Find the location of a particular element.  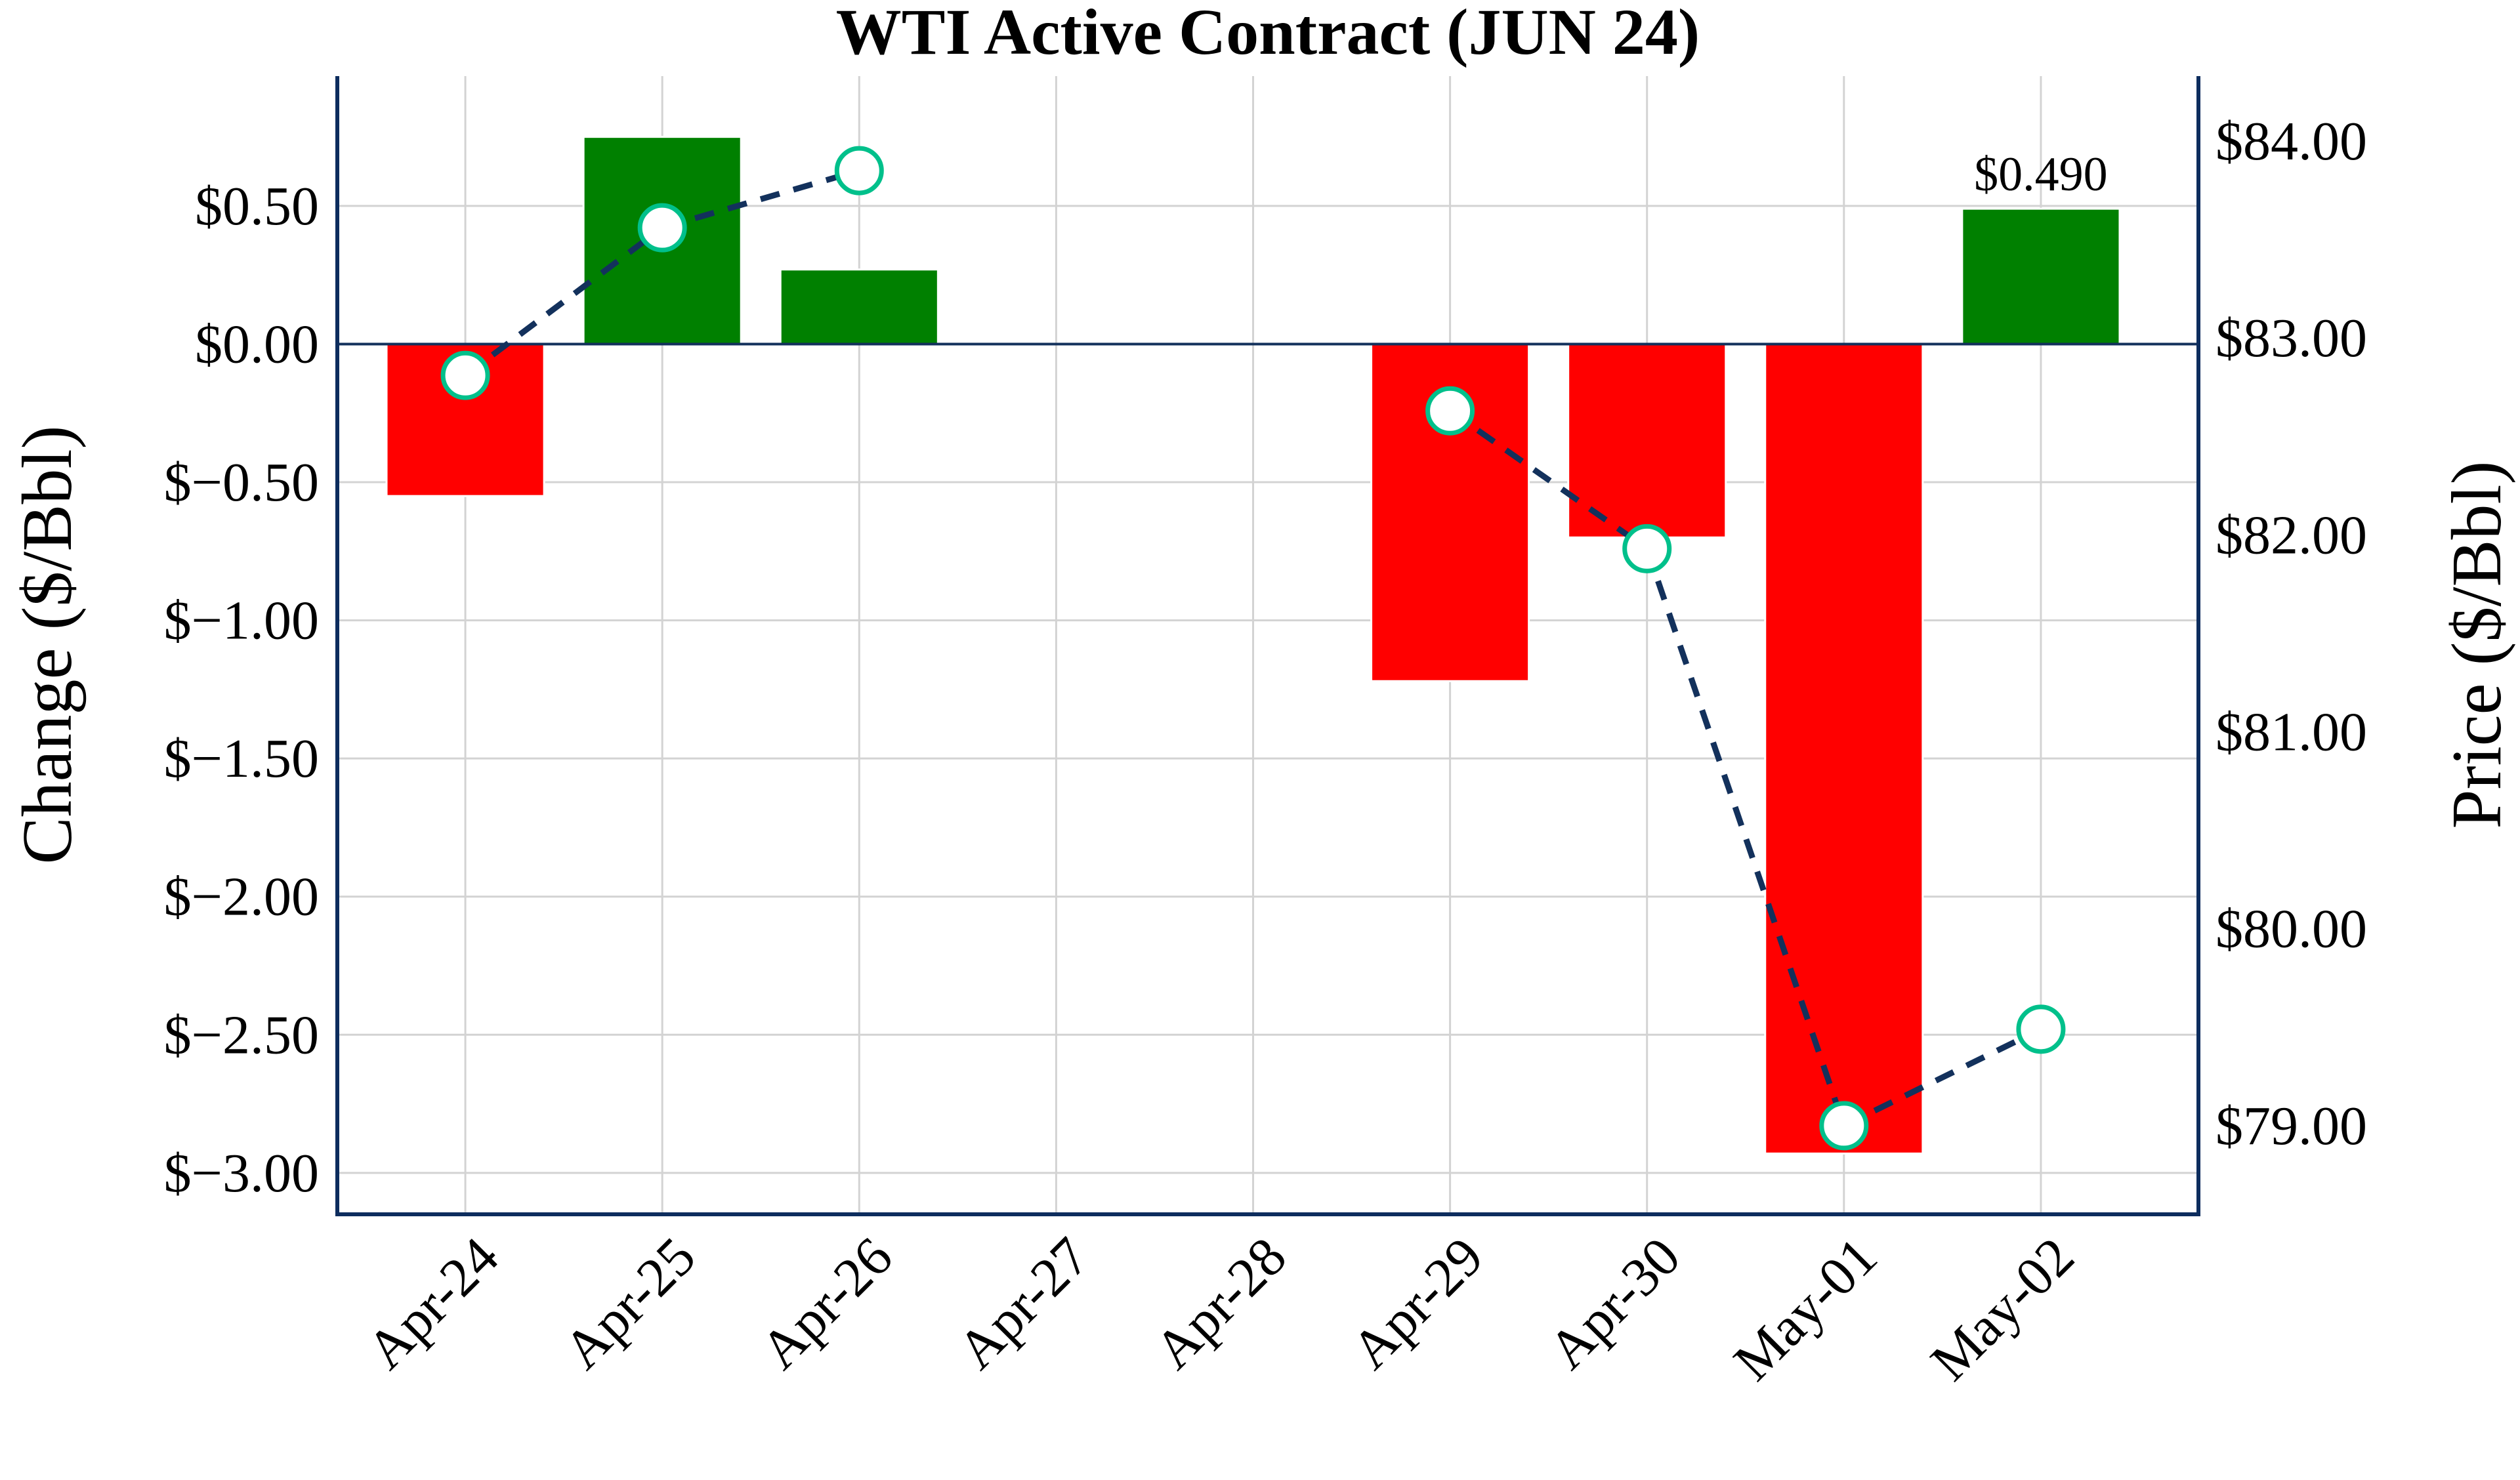

y2-tick-label: $79.00 is located at coordinates (2291, 1126).